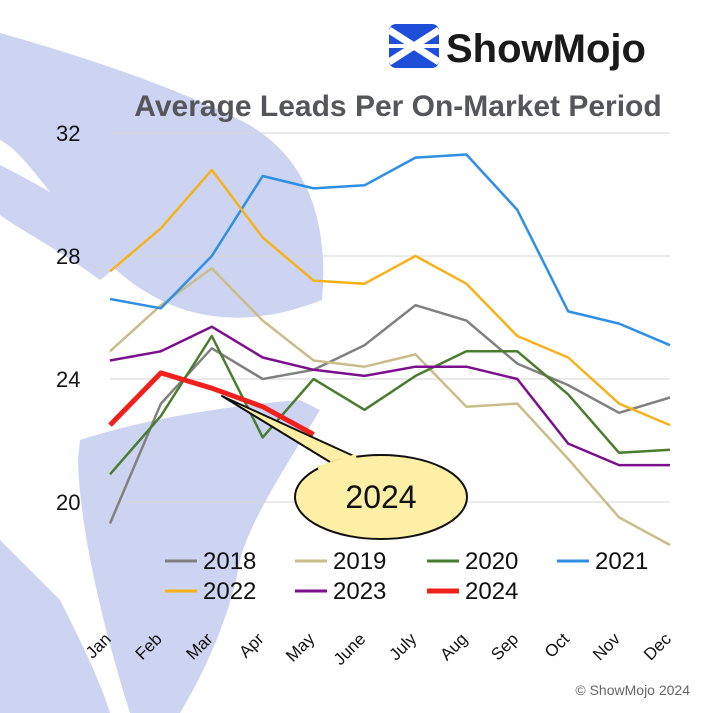 The width and height of the screenshot is (713, 713). What do you see at coordinates (211, 403) in the screenshot?
I see `series-line-2024` at bounding box center [211, 403].